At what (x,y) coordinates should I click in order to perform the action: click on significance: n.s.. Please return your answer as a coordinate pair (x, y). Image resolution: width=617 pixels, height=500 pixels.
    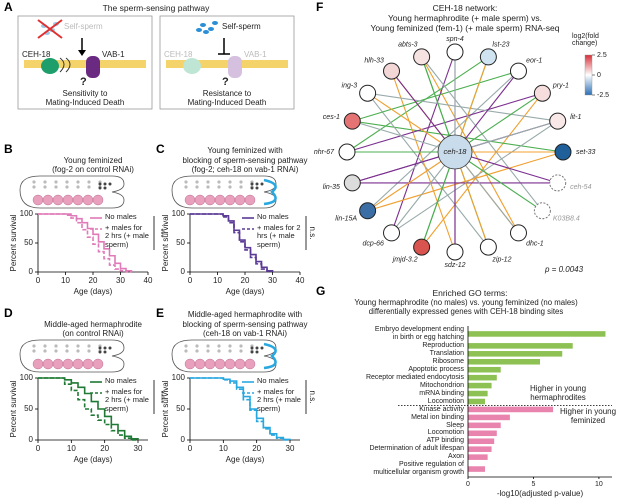
    Looking at the image, I should click on (312, 233).